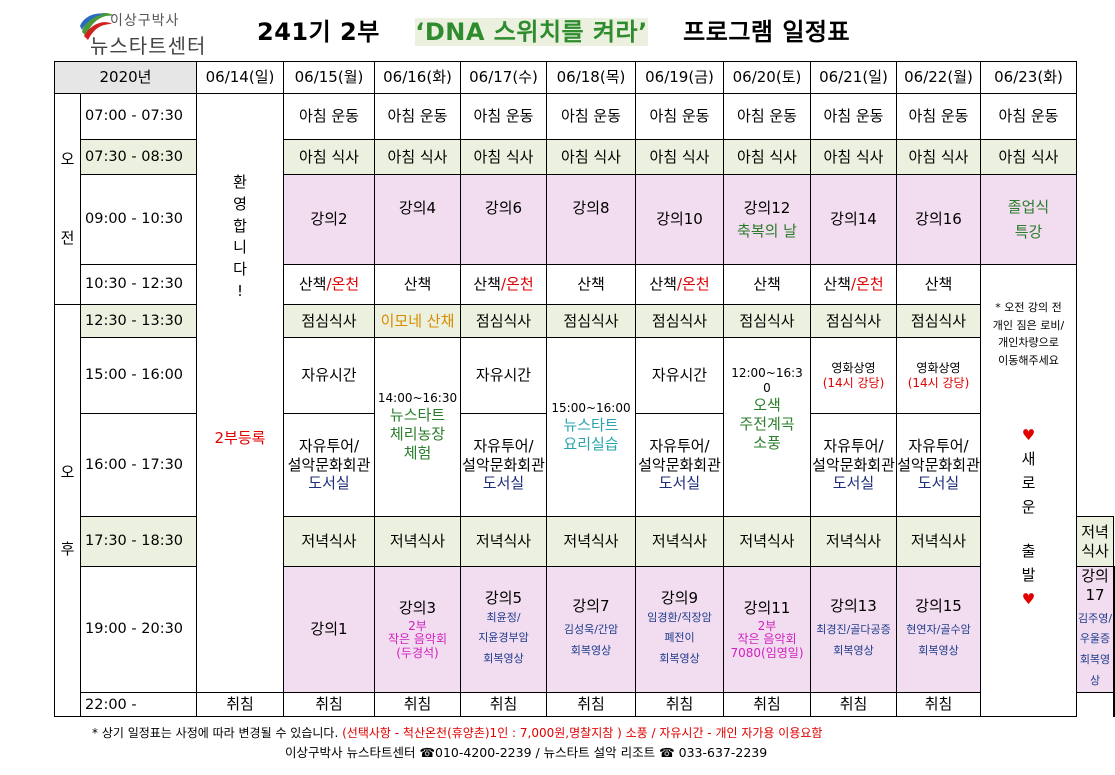 This screenshot has height=775, width=1115. I want to click on welcome-char: 환, so click(240, 182).